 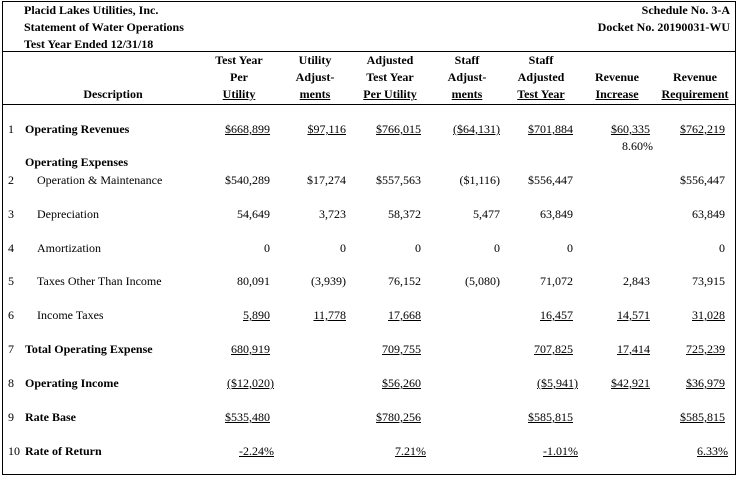 I want to click on cell-staff-adjusted: $556,447, so click(x=550, y=180).